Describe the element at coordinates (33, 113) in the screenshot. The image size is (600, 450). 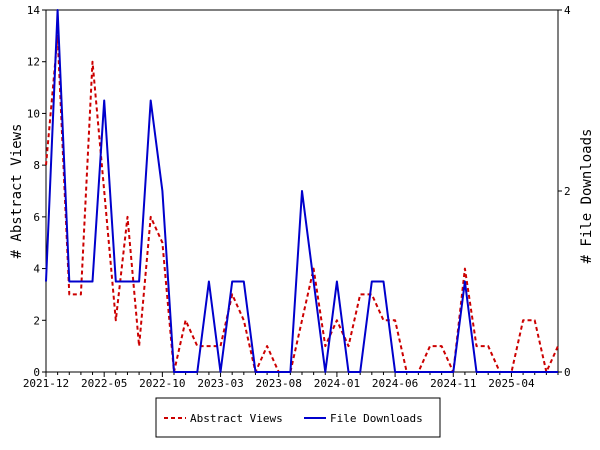
I see `y-tick-label: 10` at that location.